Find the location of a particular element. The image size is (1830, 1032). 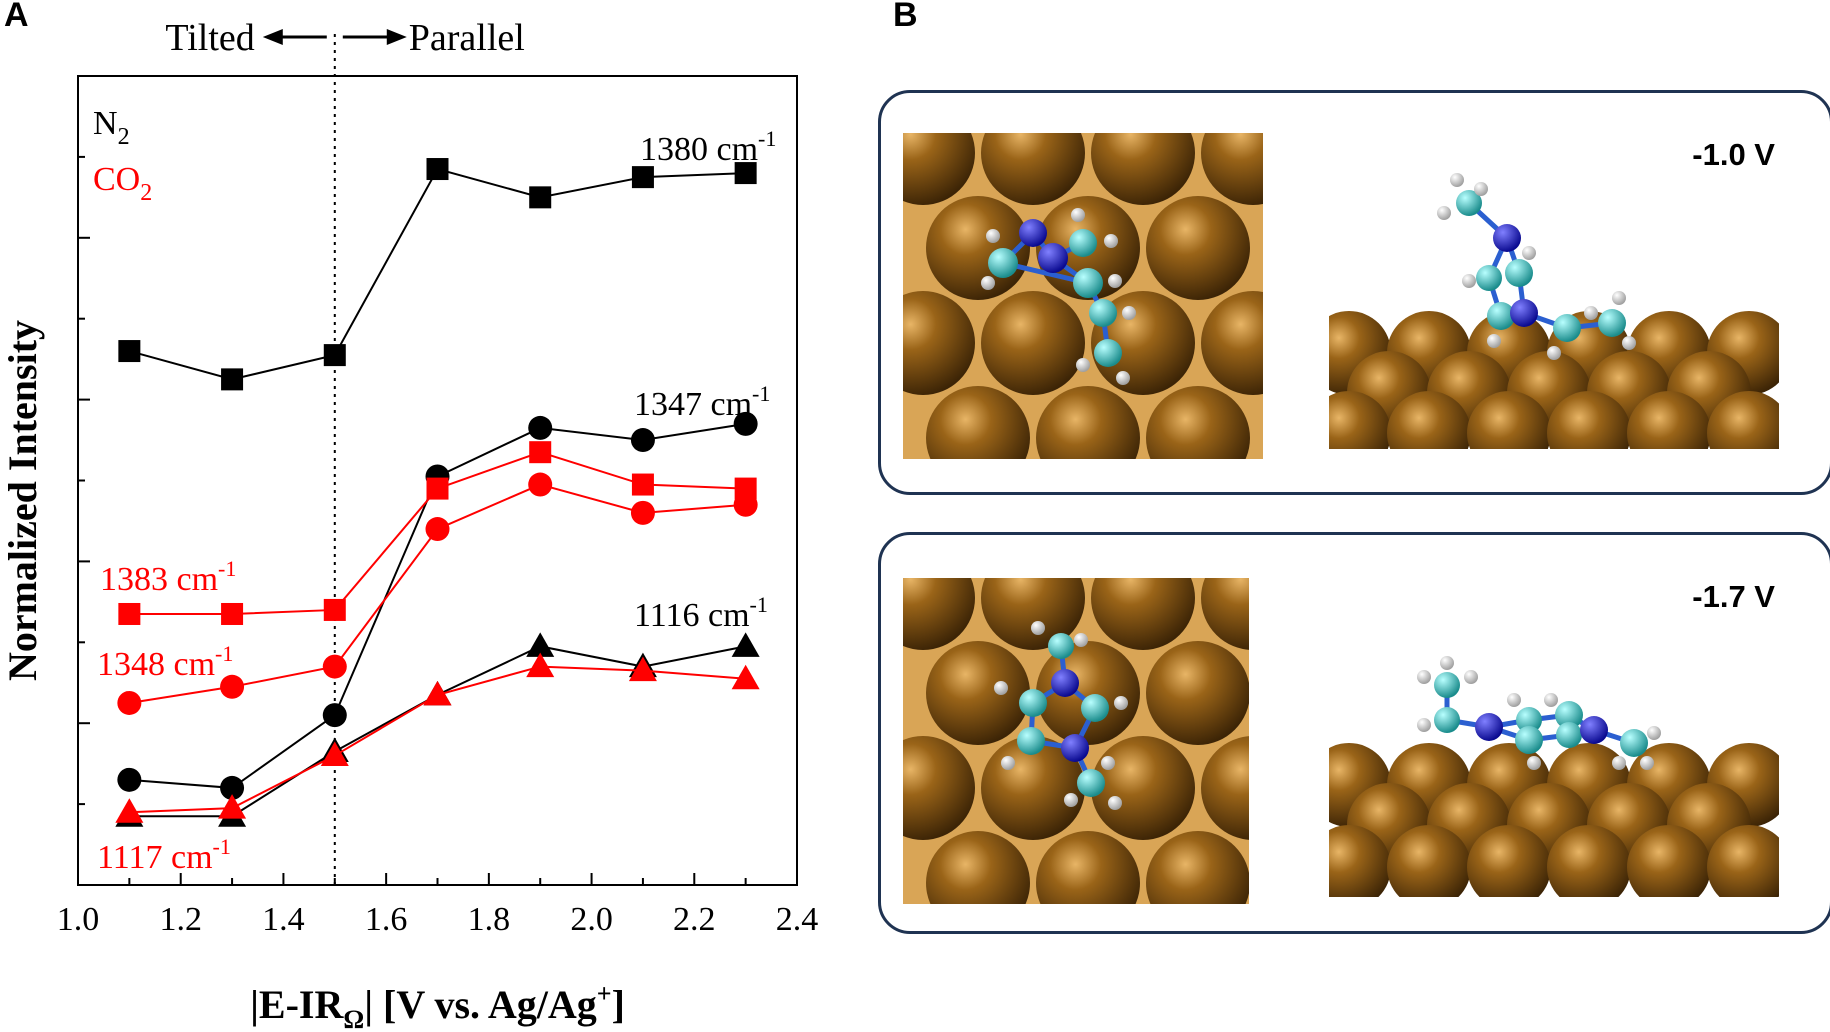

parallel-label: Parallel is located at coordinates (467, 38).